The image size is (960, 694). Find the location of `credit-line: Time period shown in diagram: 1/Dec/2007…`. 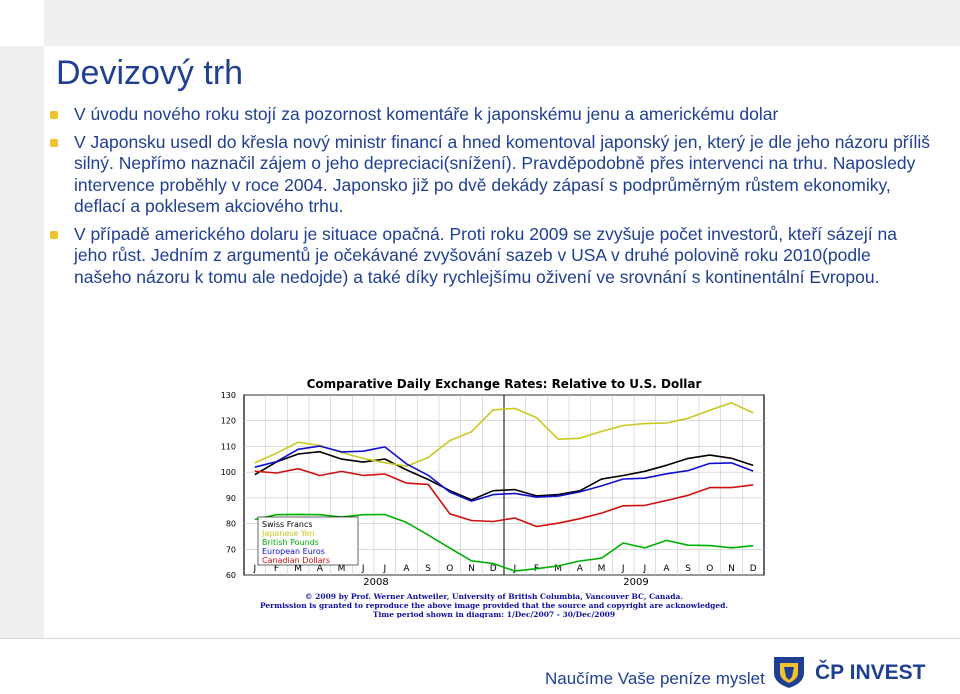

credit-line: Time period shown in diagram: 1/Dec/2007… is located at coordinates (494, 614).